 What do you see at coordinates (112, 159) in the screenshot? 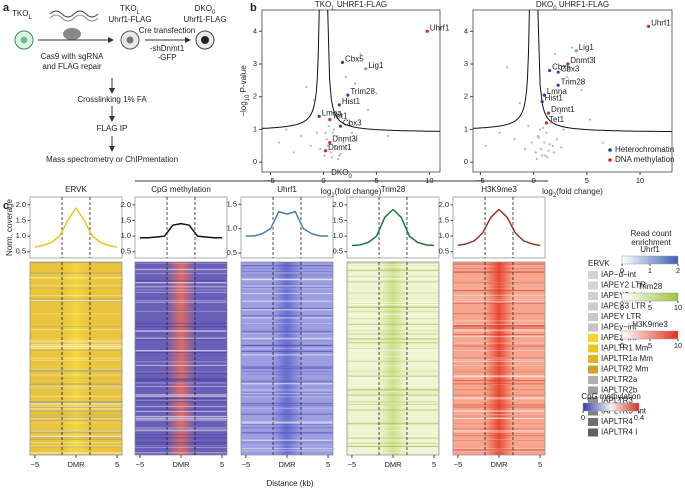
I see `flow-step: Mass spectrometry or ChIPmentation` at bounding box center [112, 159].